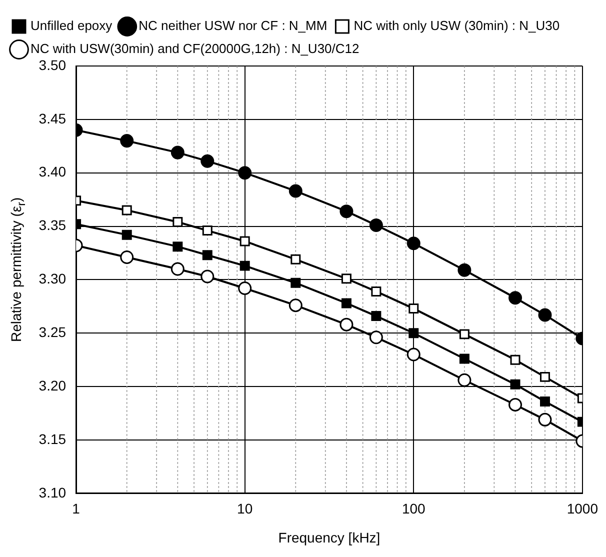  Describe the element at coordinates (52, 438) in the screenshot. I see `y-tick-label: 3.15` at that location.